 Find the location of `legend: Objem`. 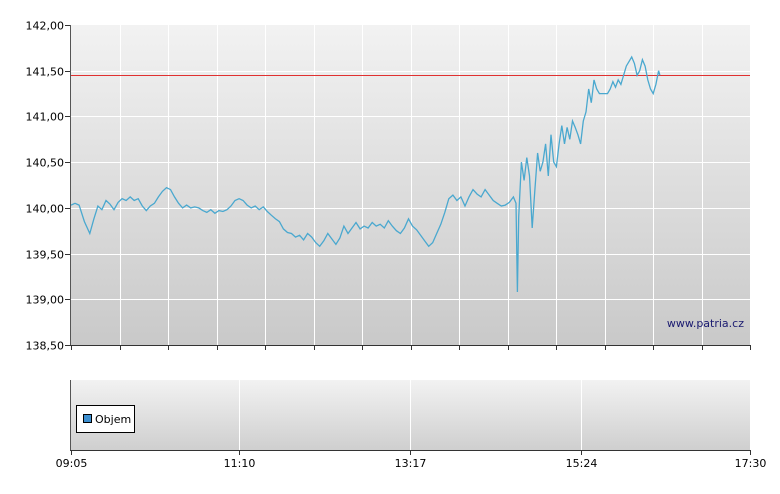

legend: Objem is located at coordinates (105, 419).